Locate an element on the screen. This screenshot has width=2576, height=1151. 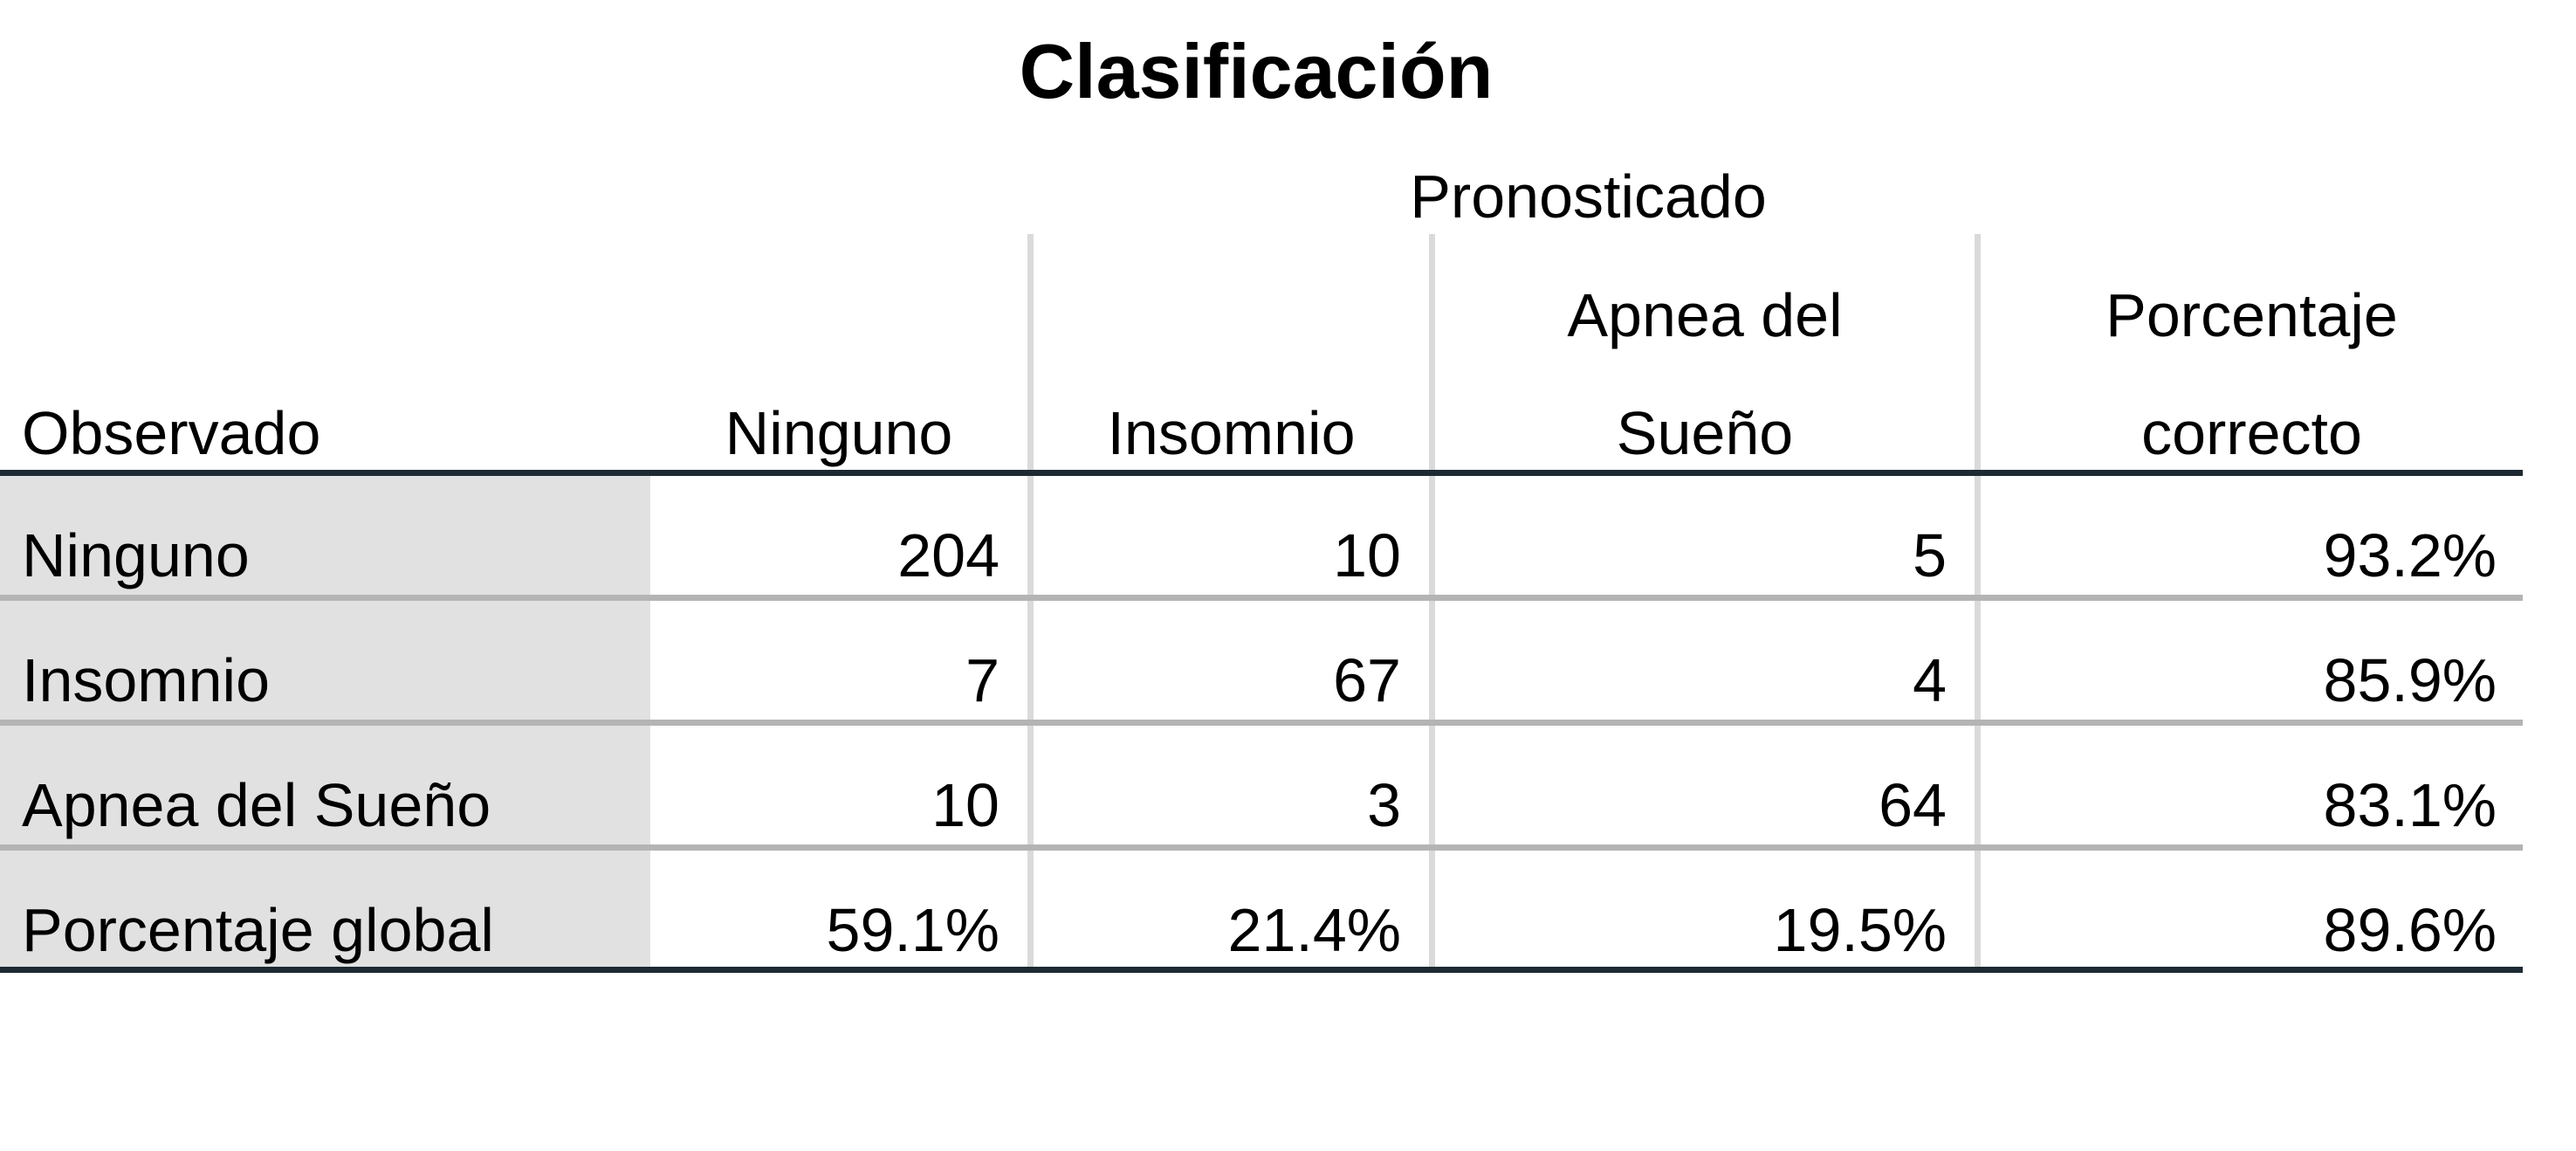
table-cell: 204 is located at coordinates (948, 555).